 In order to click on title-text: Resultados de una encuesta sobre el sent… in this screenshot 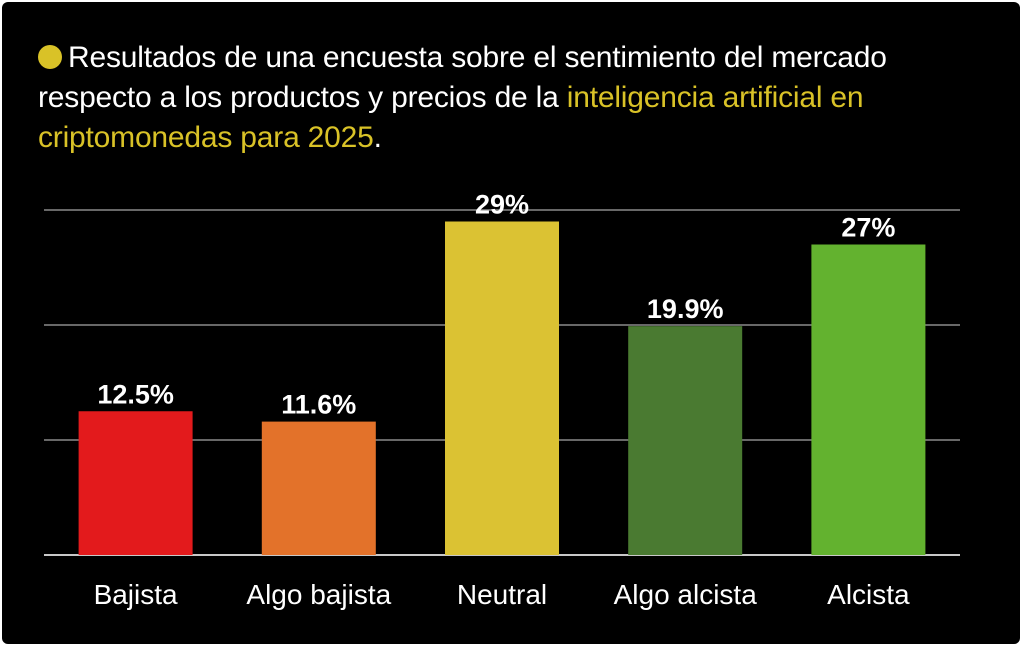, I will do `click(462, 77)`.